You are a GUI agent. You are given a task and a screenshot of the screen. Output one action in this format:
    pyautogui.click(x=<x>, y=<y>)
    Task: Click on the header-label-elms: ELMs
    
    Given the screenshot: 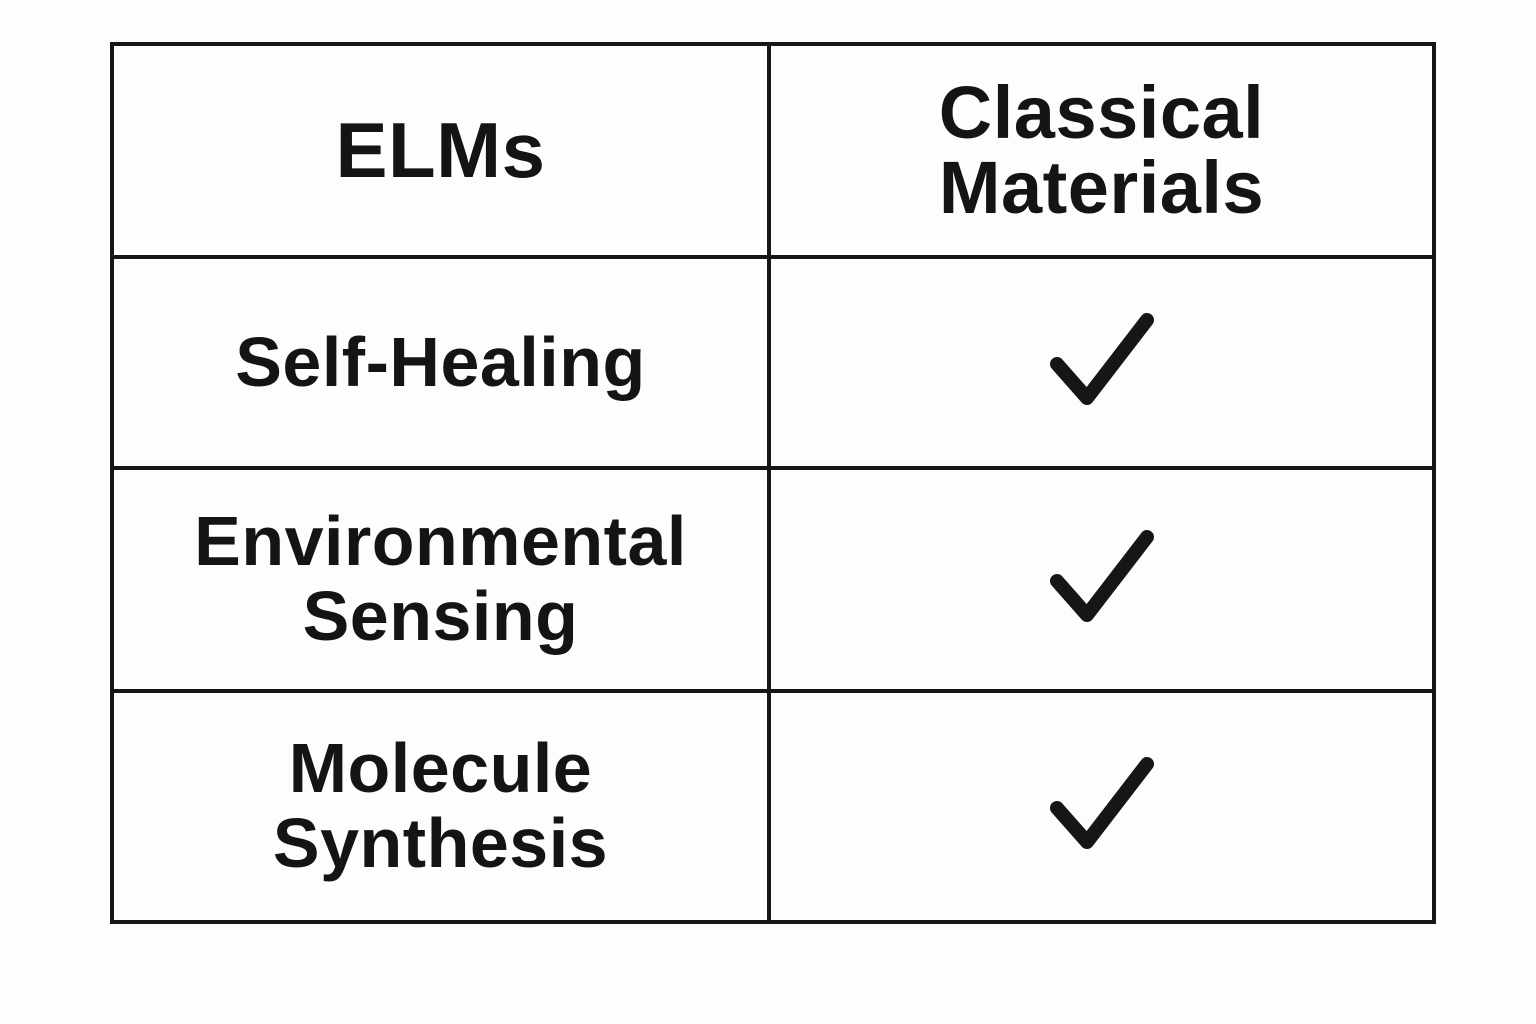 What is the action you would take?
    pyautogui.click(x=440, y=150)
    